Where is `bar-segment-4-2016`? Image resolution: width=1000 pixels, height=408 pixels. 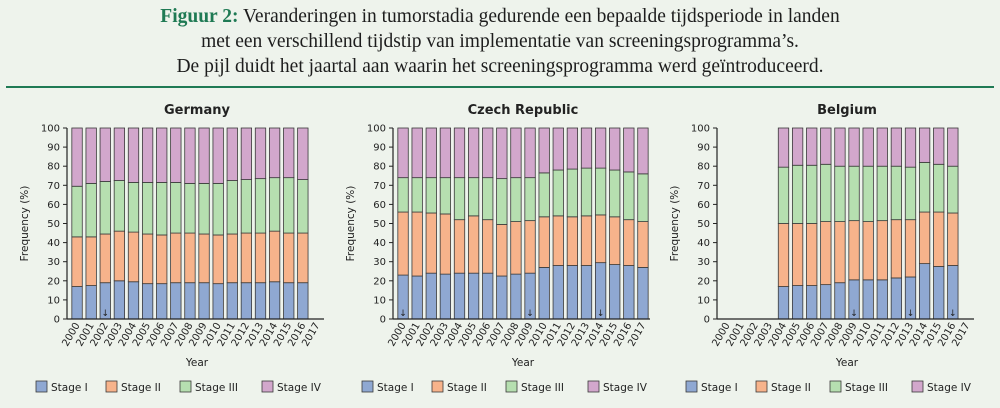 bar-segment-4-2016 is located at coordinates (953, 147).